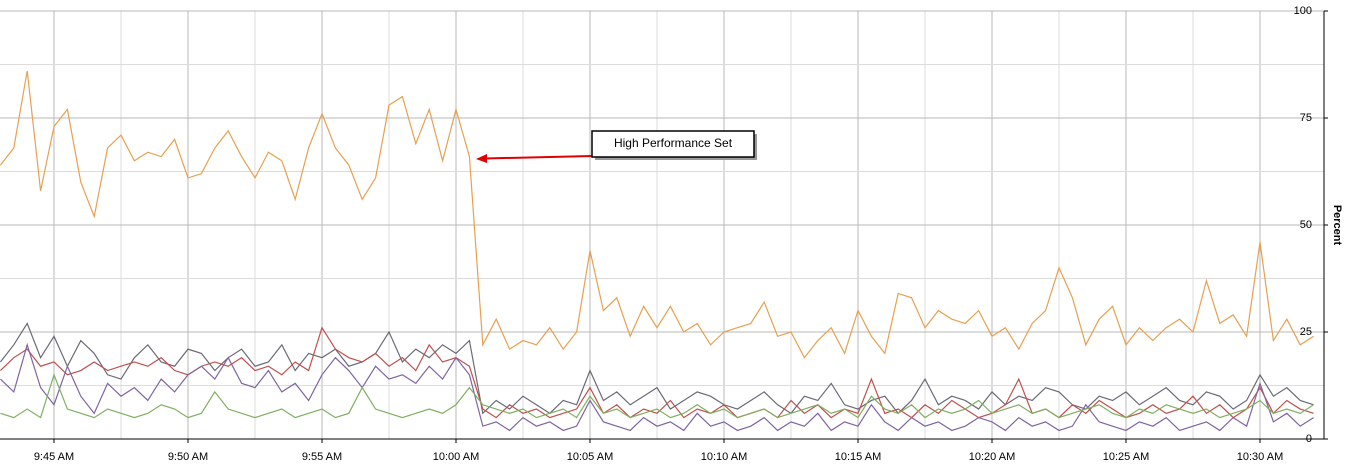  I want to click on y-tick-label: 100, so click(1303, 11).